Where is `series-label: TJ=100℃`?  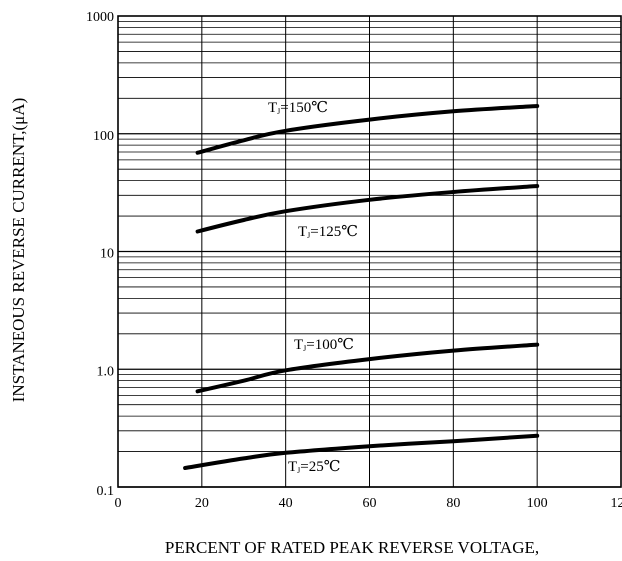
series-label: TJ=100℃ is located at coordinates (324, 345).